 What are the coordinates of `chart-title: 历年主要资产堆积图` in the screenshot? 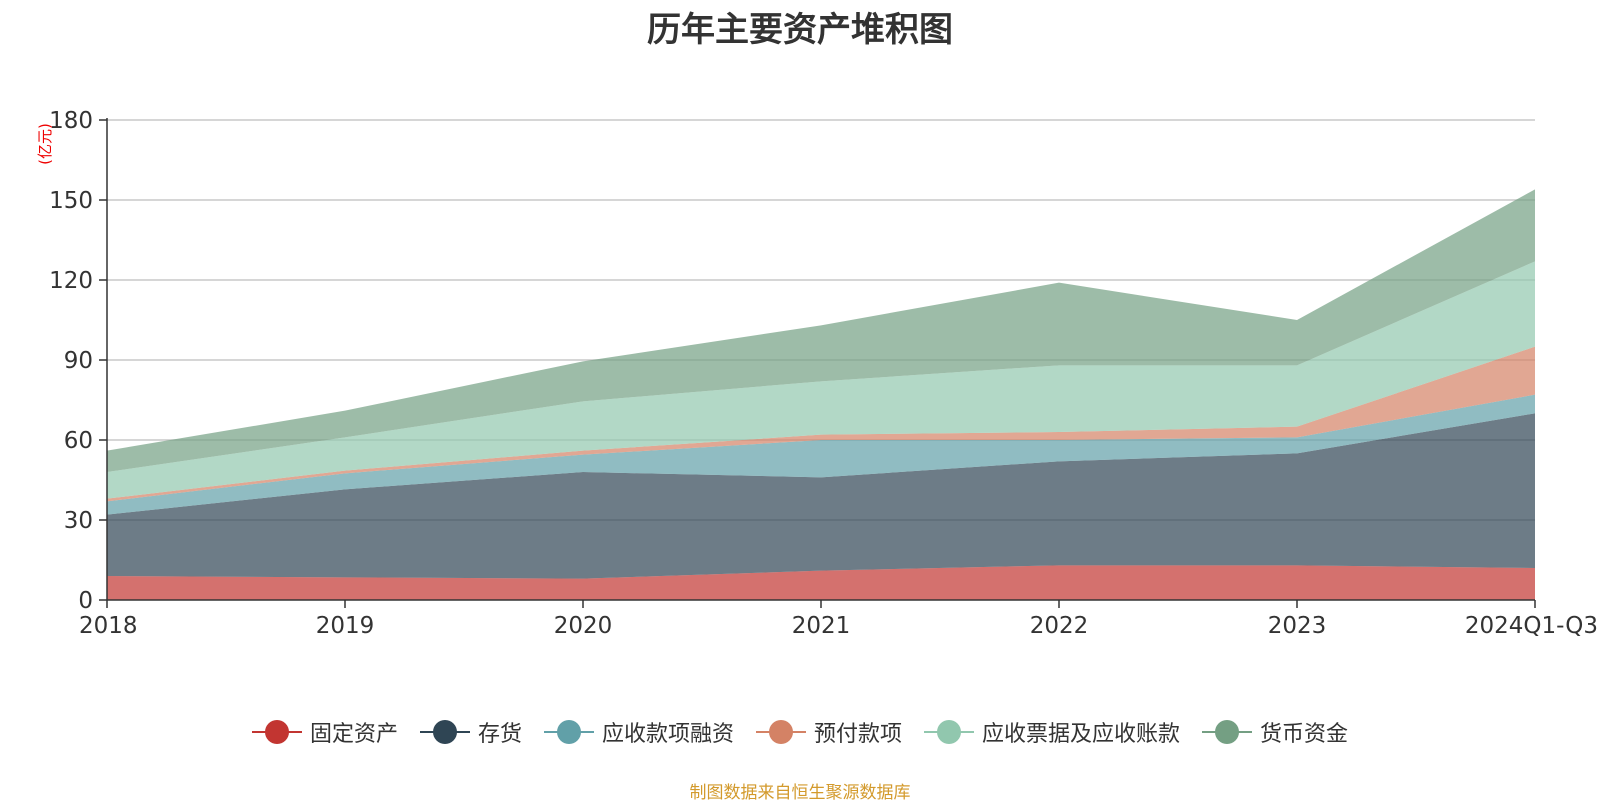 It's located at (800, 30).